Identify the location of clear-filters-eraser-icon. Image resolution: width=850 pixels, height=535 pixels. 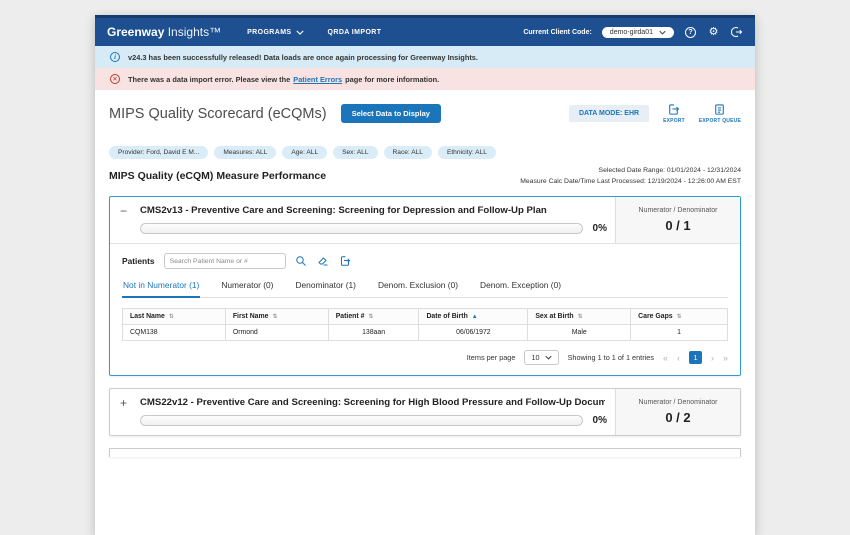
(323, 261).